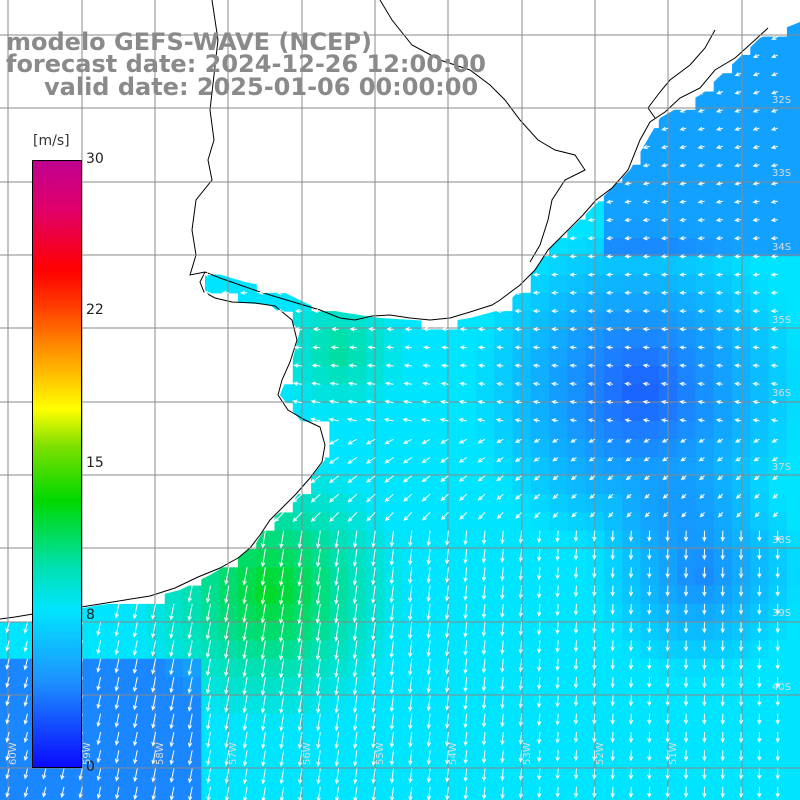 This screenshot has height=800, width=800. I want to click on lon-label-51w: 51W, so click(673, 753).